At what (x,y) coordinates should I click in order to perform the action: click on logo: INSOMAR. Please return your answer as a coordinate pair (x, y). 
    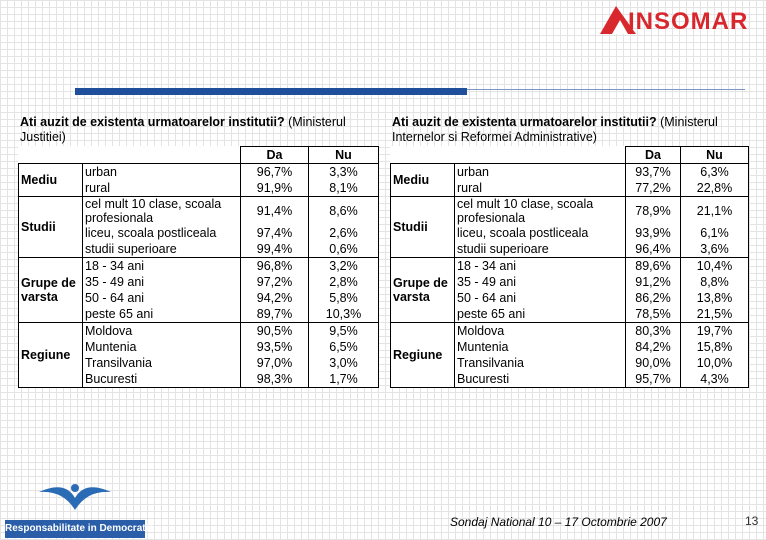
    Looking at the image, I should click on (678, 22).